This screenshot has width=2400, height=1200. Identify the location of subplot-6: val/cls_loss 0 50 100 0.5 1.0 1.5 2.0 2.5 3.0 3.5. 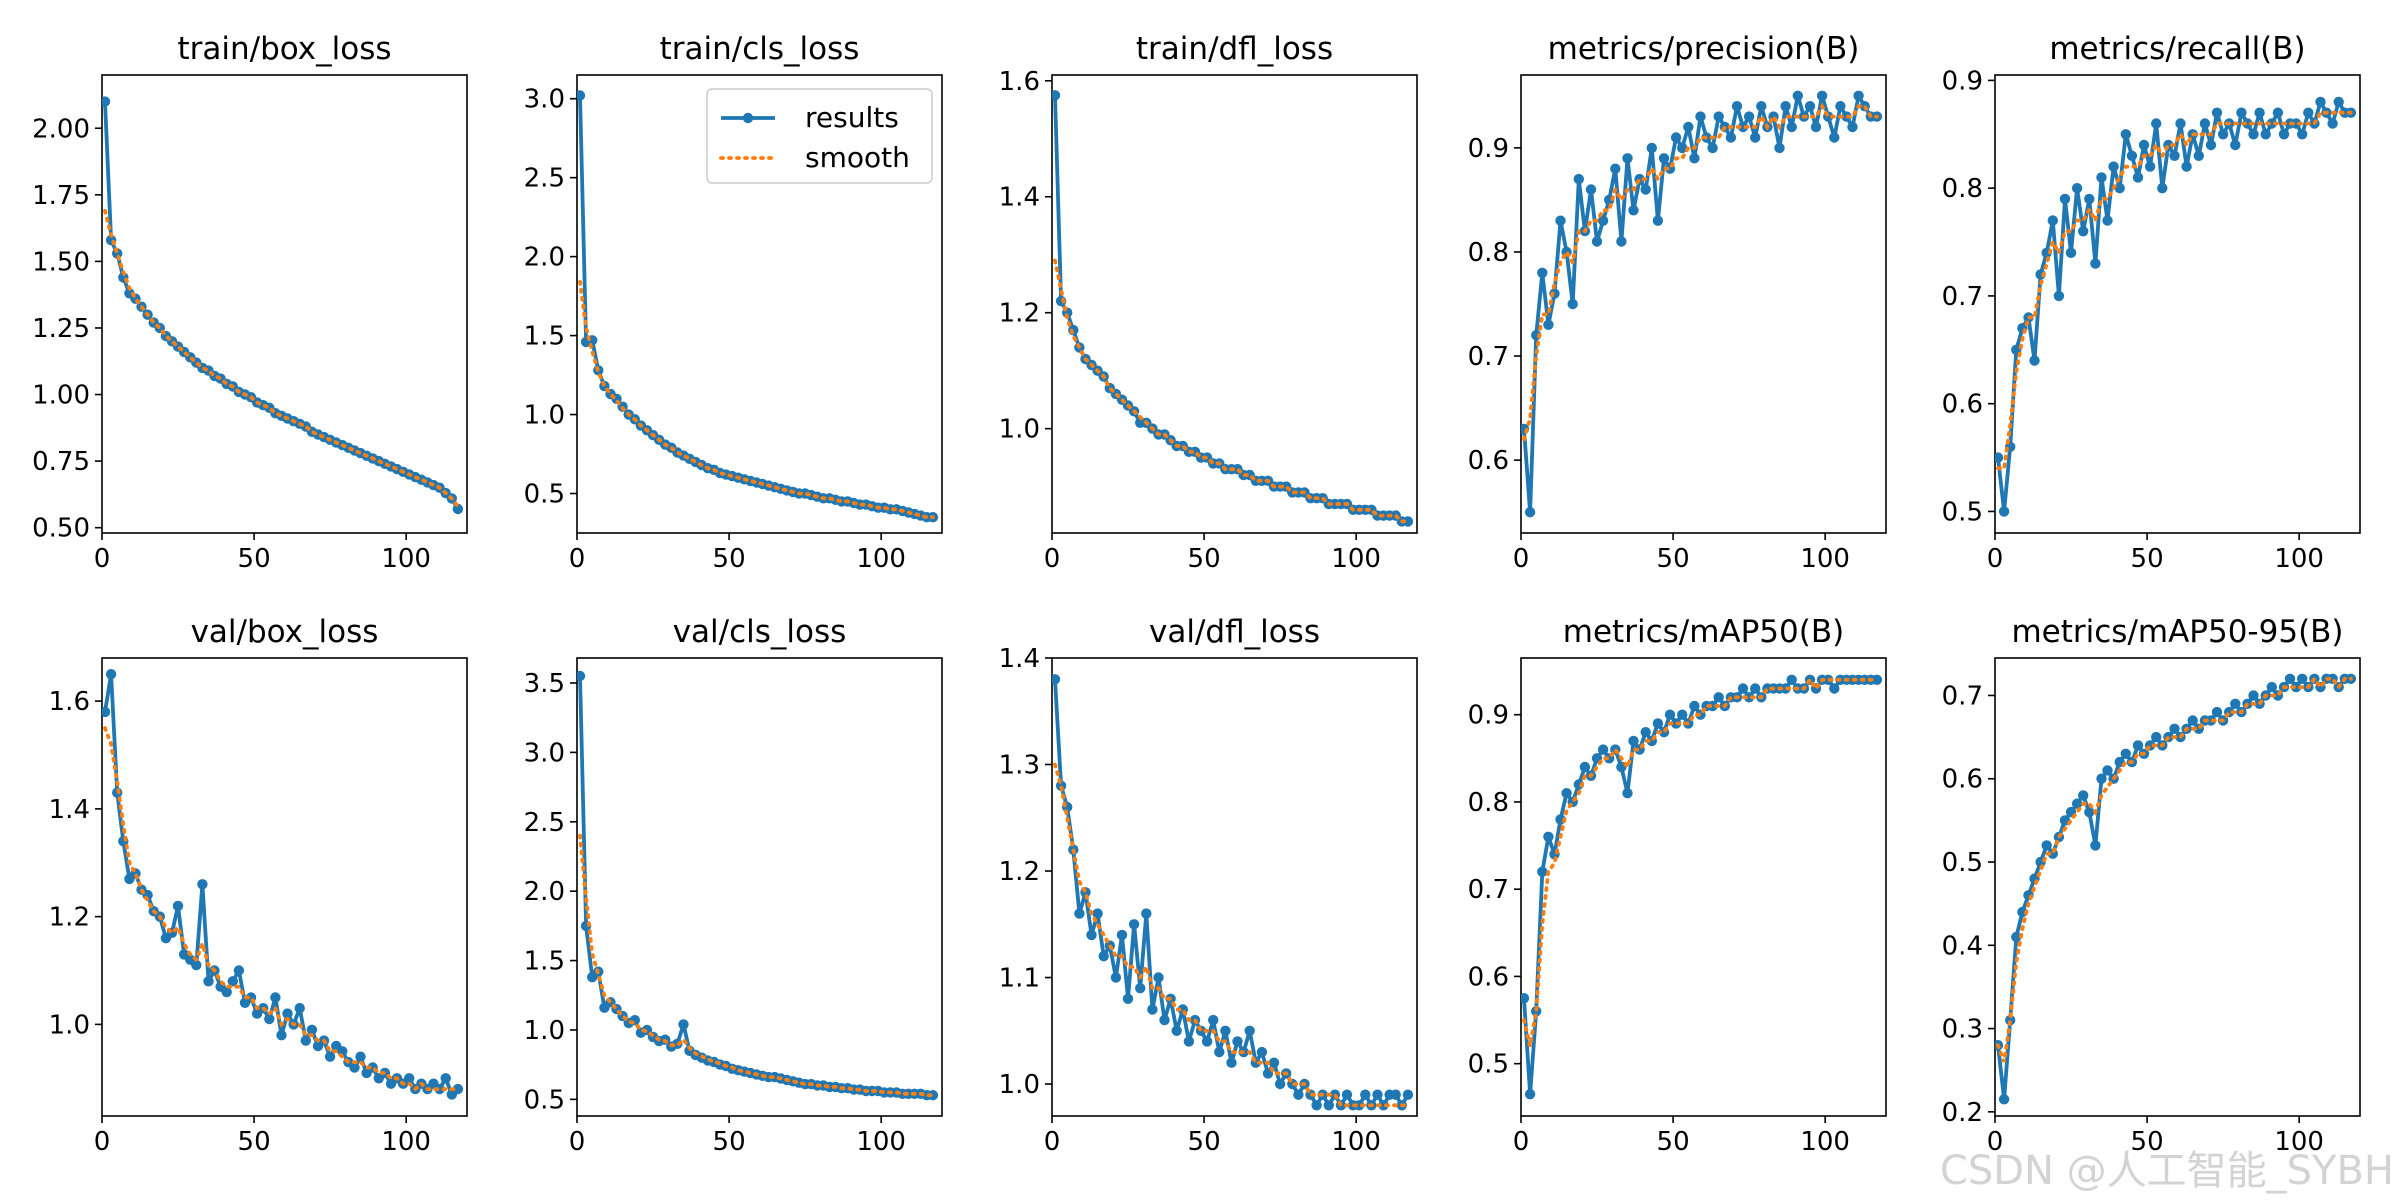
(733, 885).